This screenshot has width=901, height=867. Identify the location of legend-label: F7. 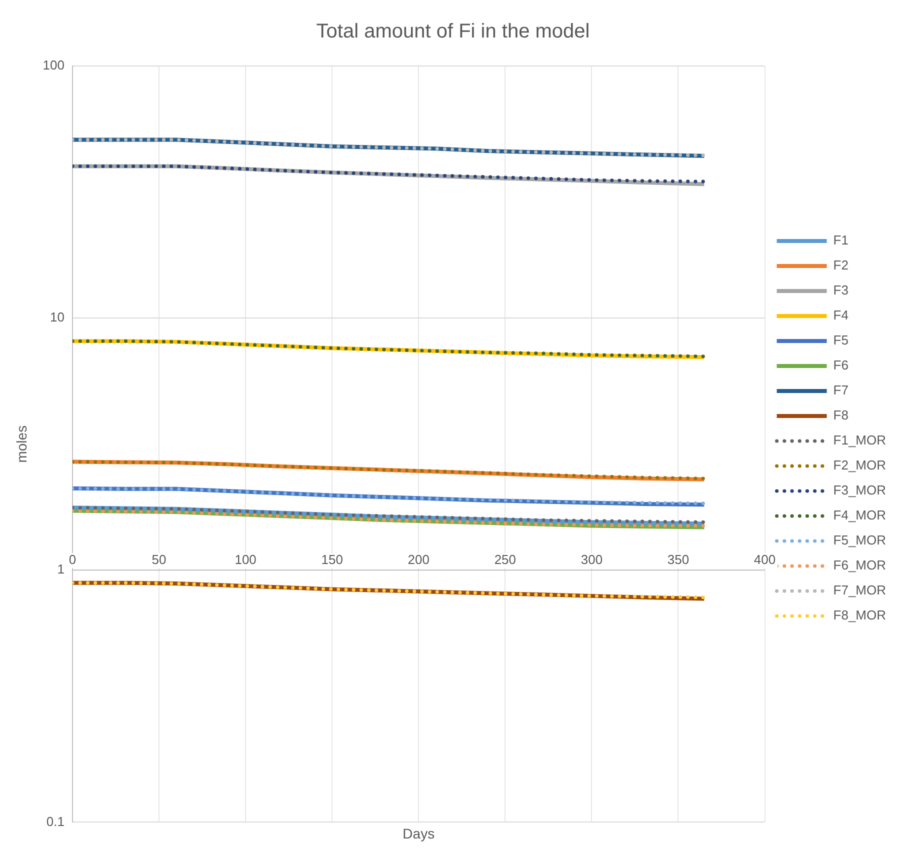
(840, 390).